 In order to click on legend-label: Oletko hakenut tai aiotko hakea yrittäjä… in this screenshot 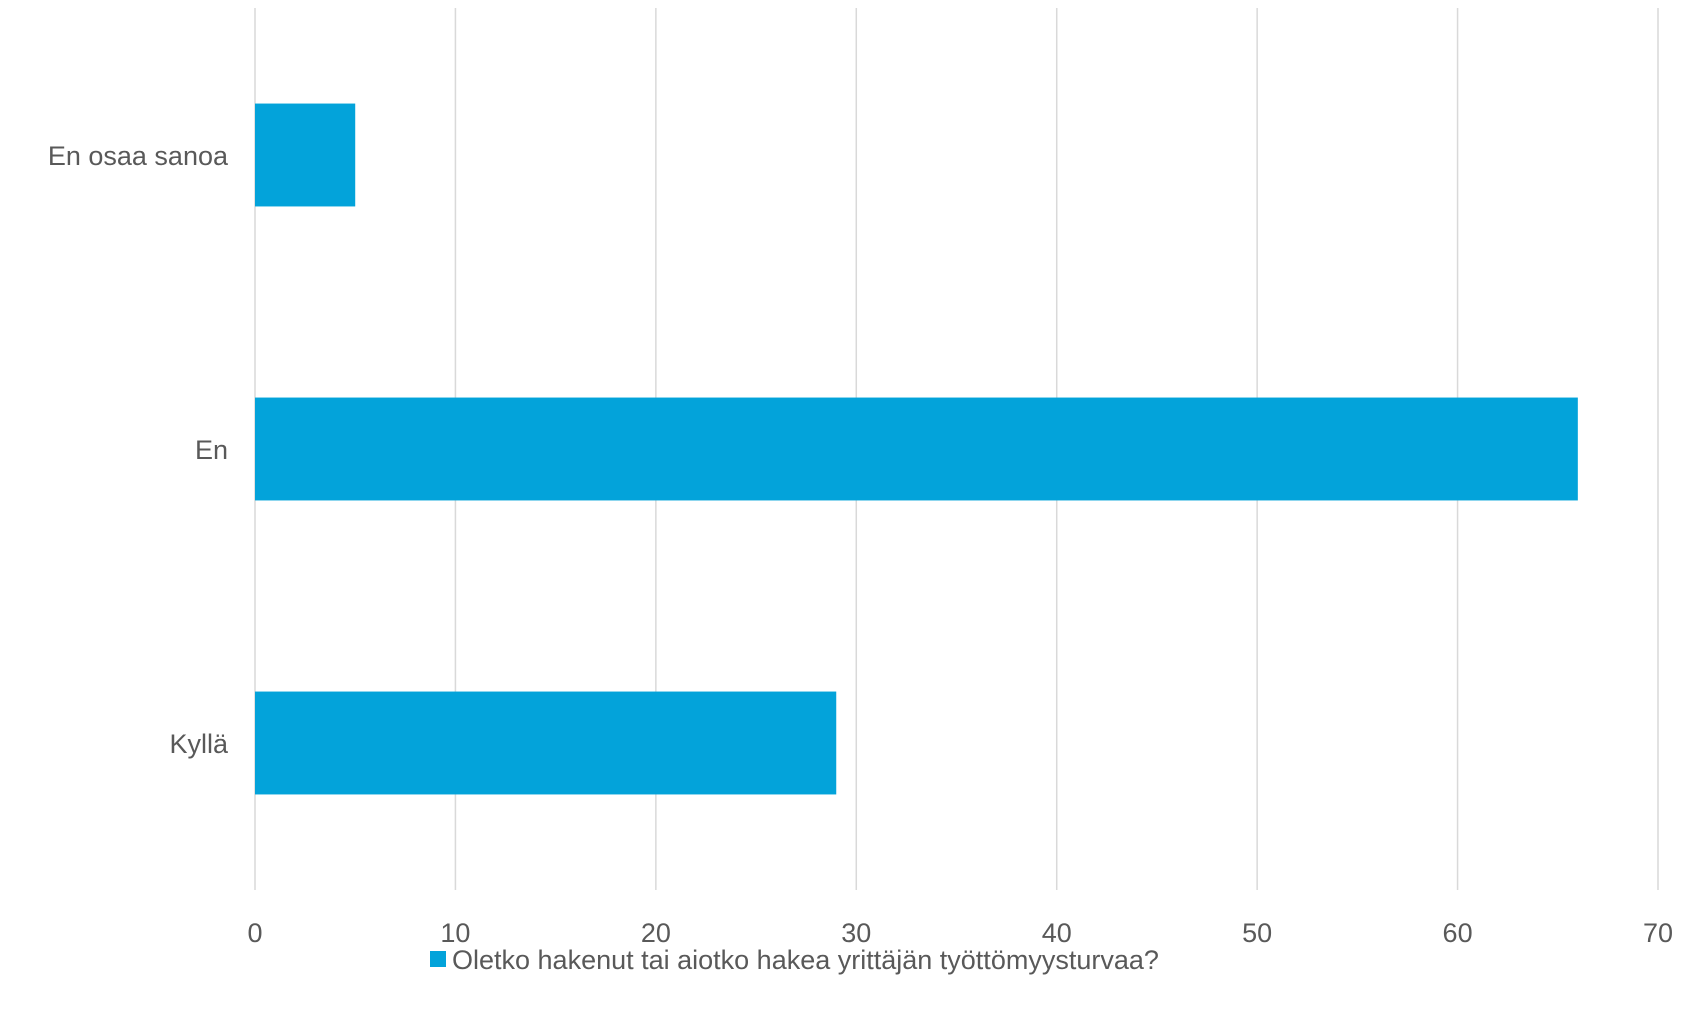, I will do `click(805, 960)`.